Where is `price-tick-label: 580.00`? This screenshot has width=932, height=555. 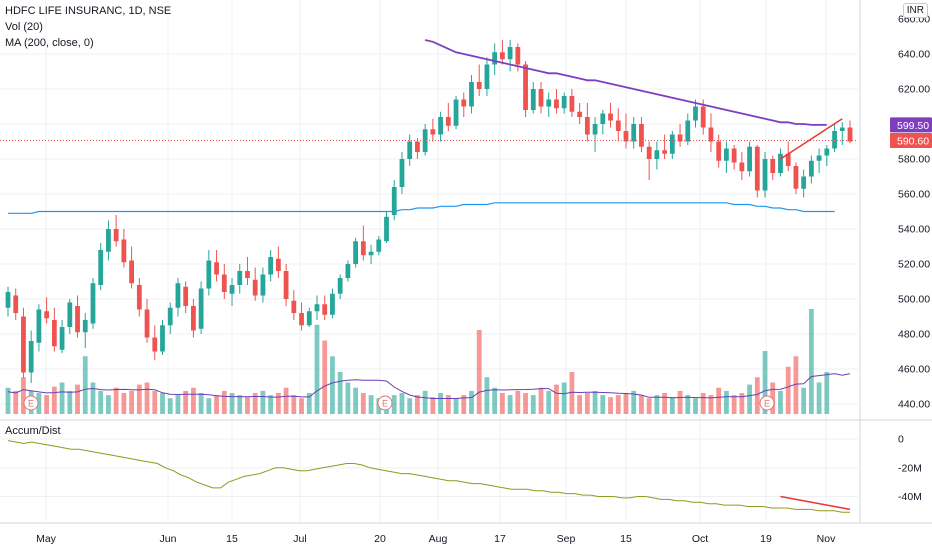 price-tick-label: 580.00 is located at coordinates (914, 160).